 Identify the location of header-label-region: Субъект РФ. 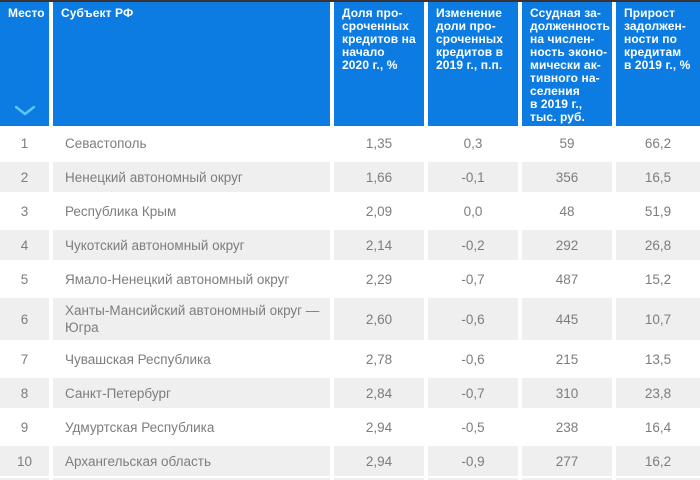
(97, 13).